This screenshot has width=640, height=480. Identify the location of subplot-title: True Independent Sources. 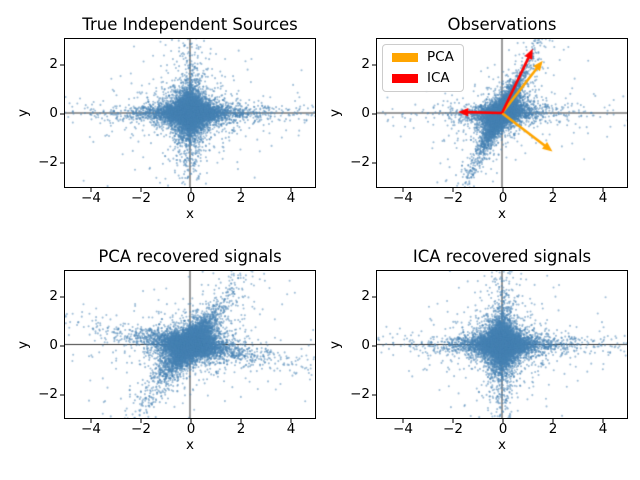
(190, 24).